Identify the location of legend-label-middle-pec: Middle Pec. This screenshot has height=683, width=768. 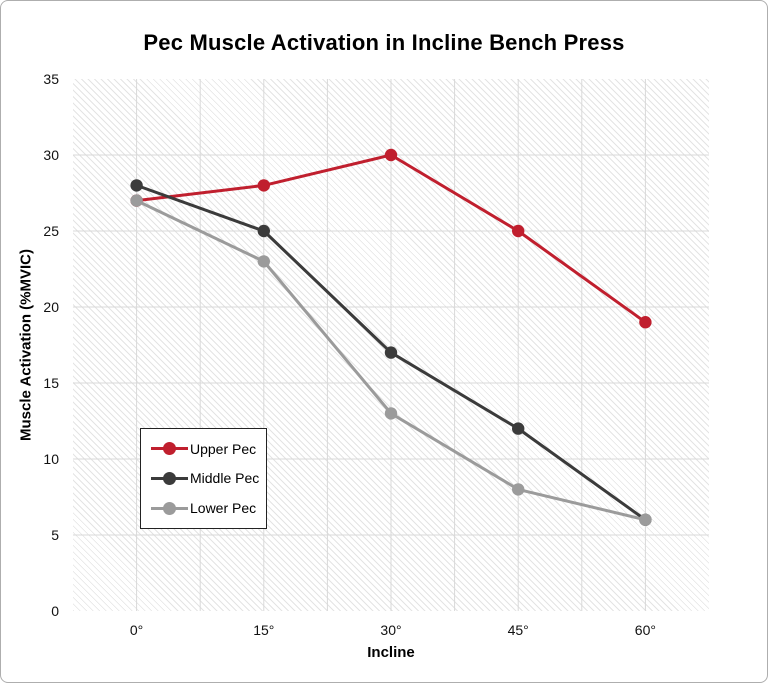
(225, 478).